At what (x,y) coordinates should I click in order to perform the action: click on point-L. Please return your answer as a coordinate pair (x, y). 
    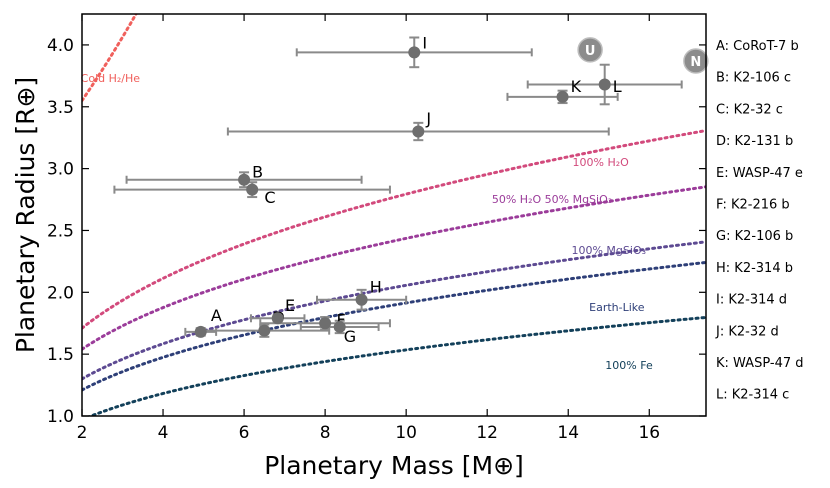
    Looking at the image, I should click on (604, 84).